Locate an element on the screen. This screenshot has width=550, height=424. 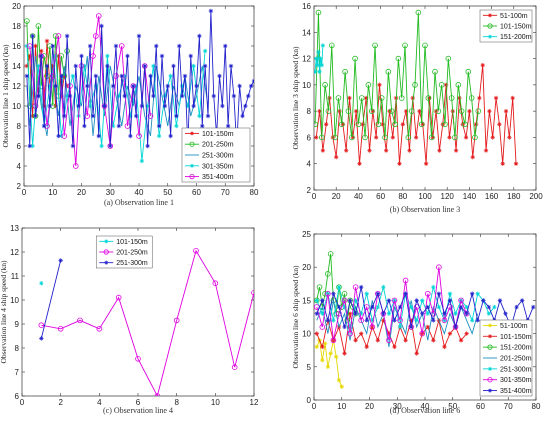
y-tick-label: 25 is located at coordinates (306, 234).